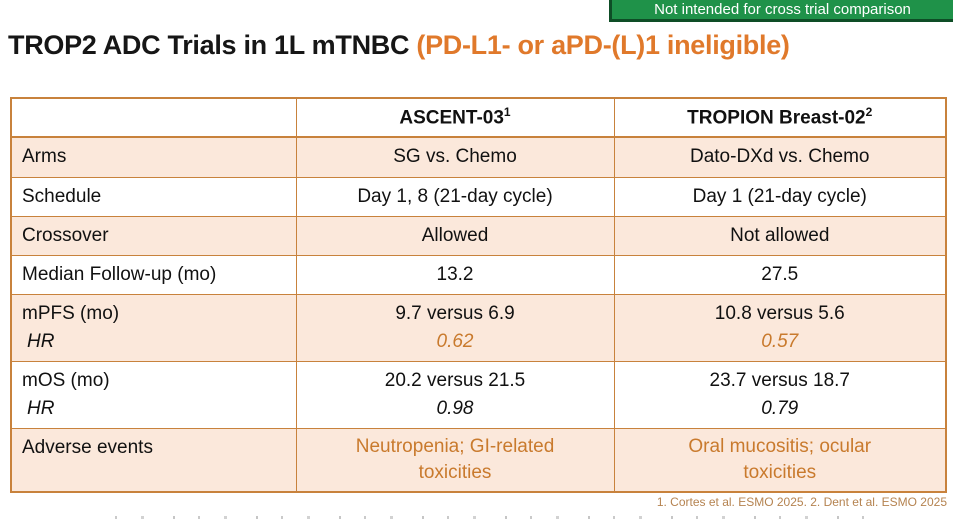 Image resolution: width=953 pixels, height=519 pixels. Describe the element at coordinates (455, 157) in the screenshot. I see `arms-ascent-cell: SG vs. Chemo` at that location.